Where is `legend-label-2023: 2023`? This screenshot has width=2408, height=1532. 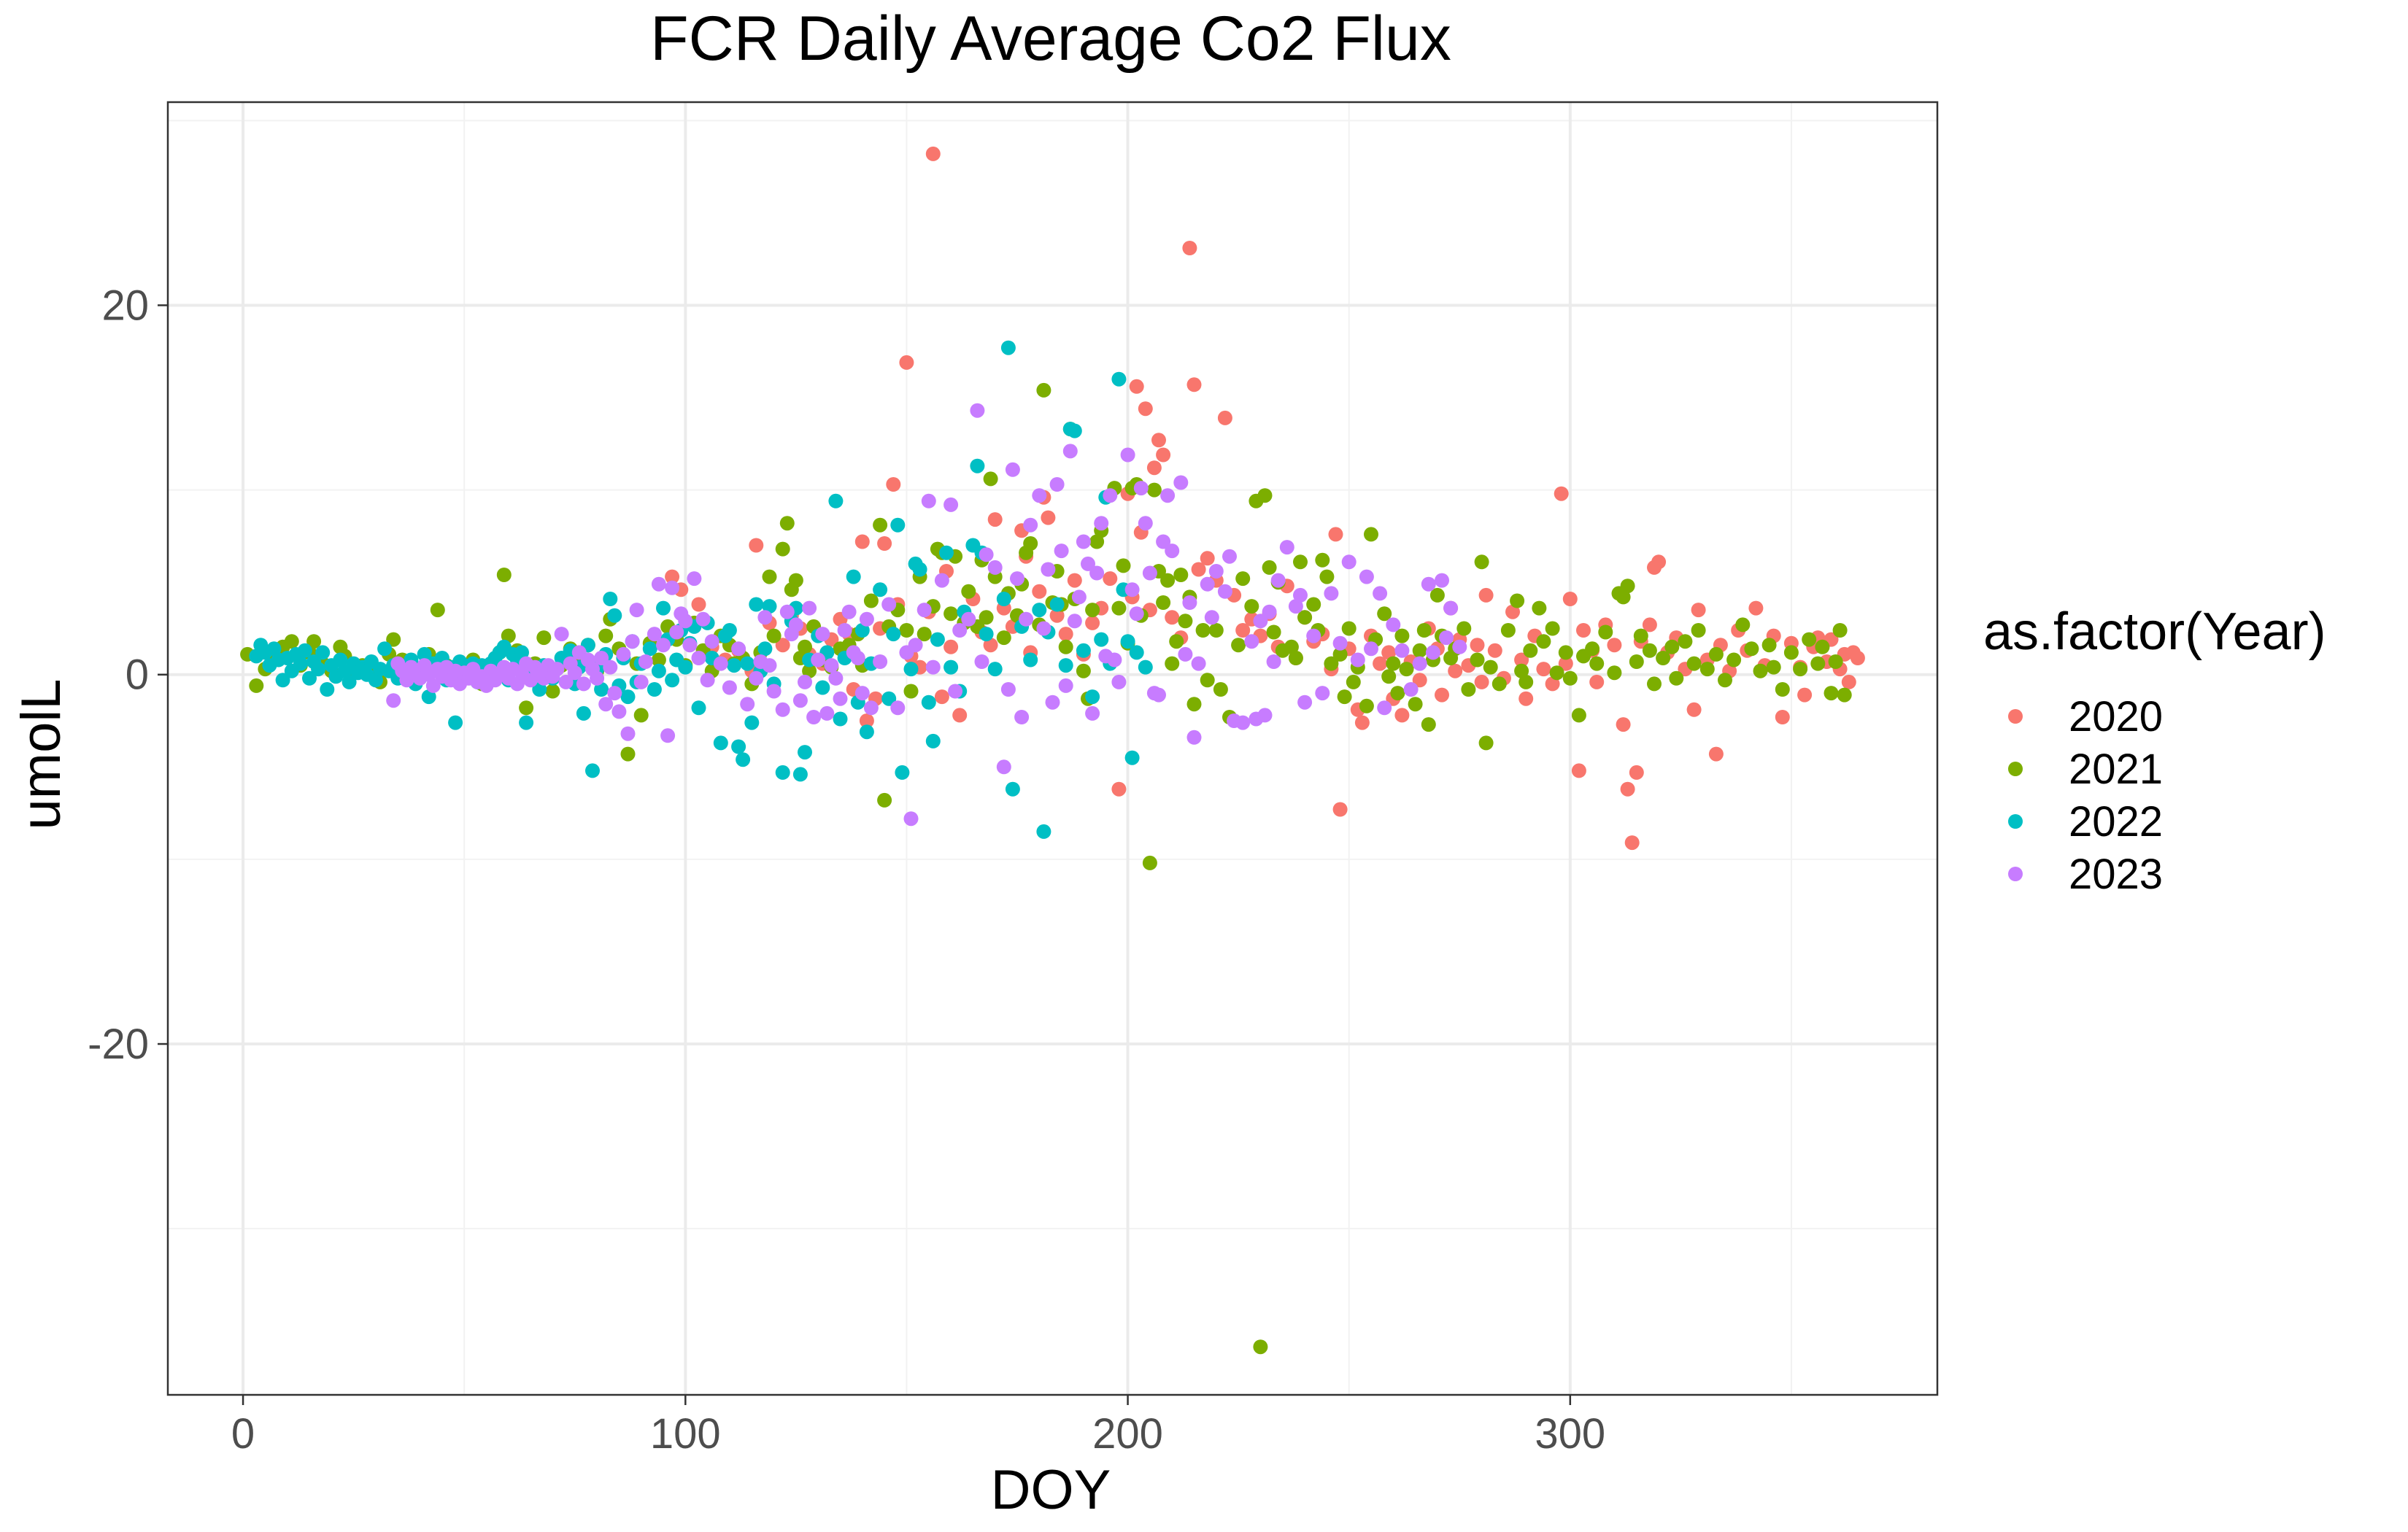
legend-label-2023: 2023 is located at coordinates (2116, 875).